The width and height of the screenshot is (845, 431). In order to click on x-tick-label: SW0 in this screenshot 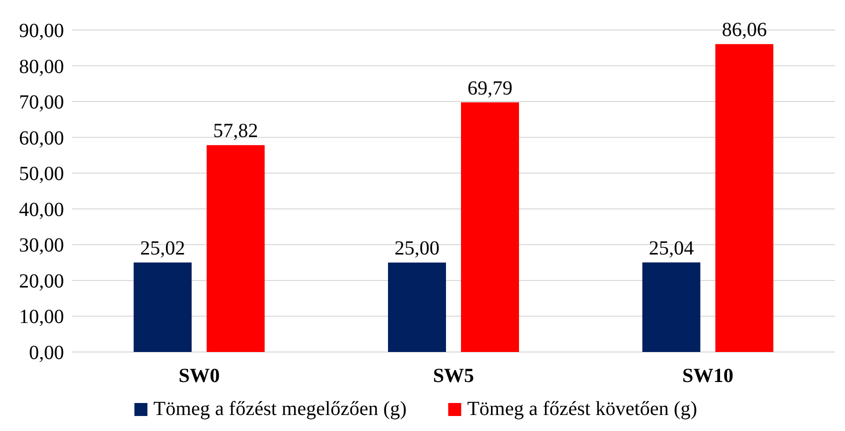, I will do `click(199, 376)`.